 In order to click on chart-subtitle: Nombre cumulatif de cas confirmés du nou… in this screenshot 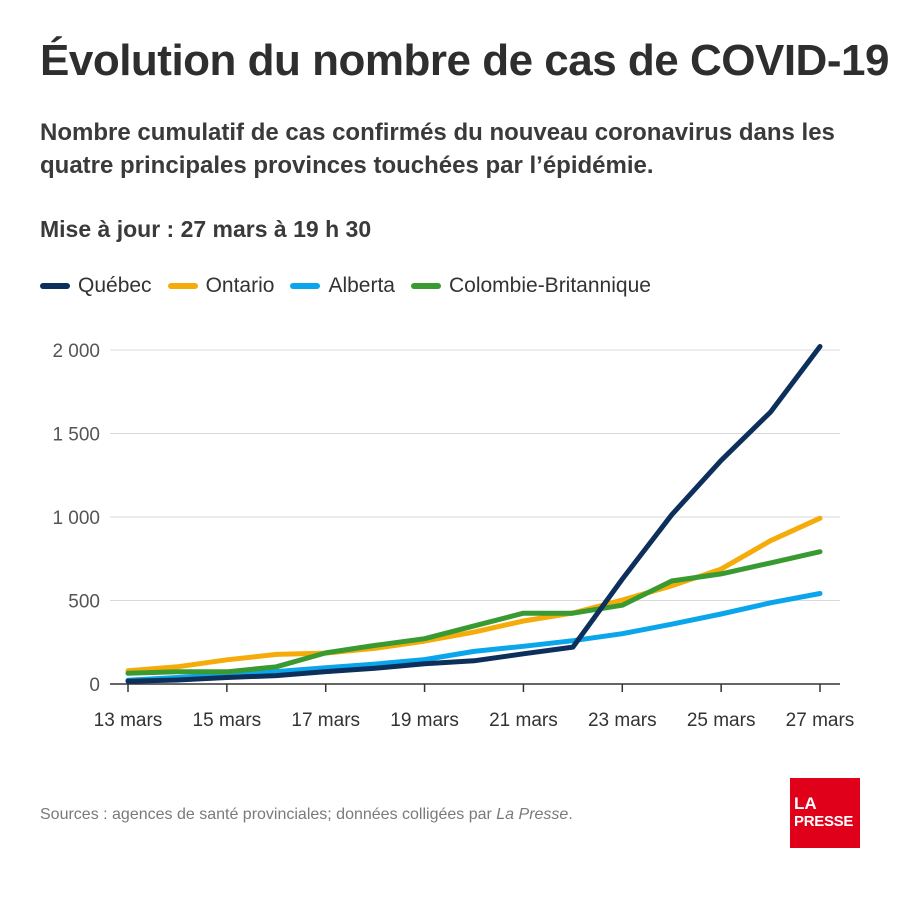, I will do `click(437, 149)`.